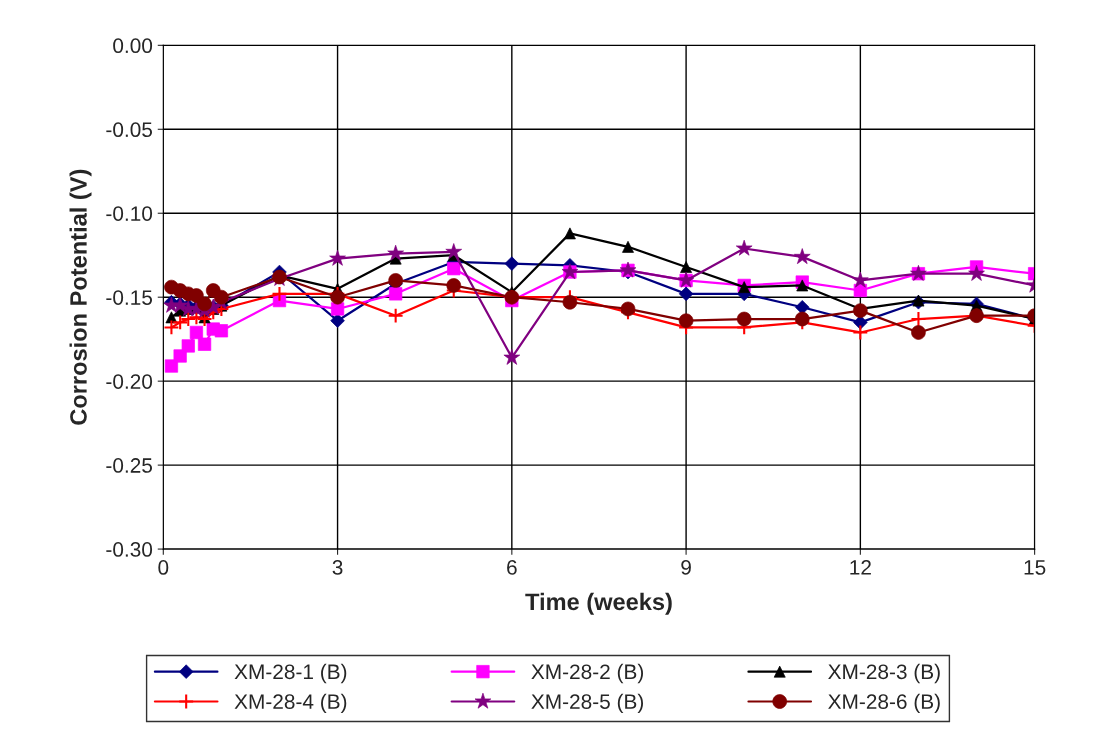 Image resolution: width=1096 pixels, height=743 pixels. What do you see at coordinates (290, 673) in the screenshot?
I see `legend-label: XM-28-1 (B)` at bounding box center [290, 673].